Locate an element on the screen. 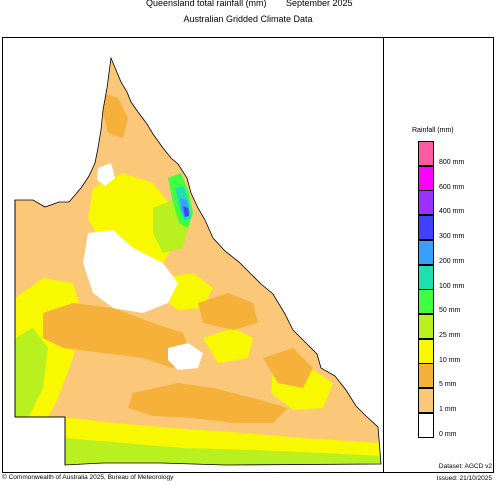  legend-label: 50 mm is located at coordinates (450, 311).